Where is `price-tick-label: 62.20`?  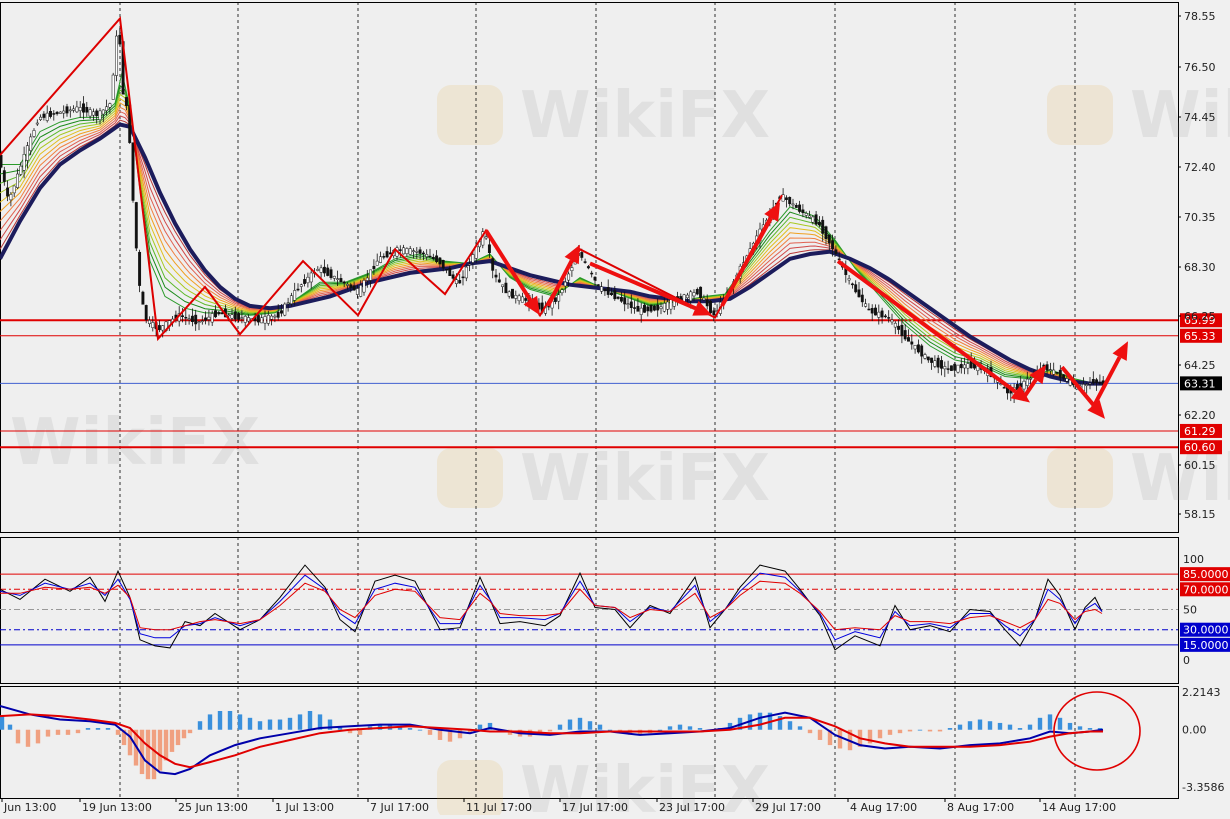 price-tick-label: 62.20 is located at coordinates (1200, 415).